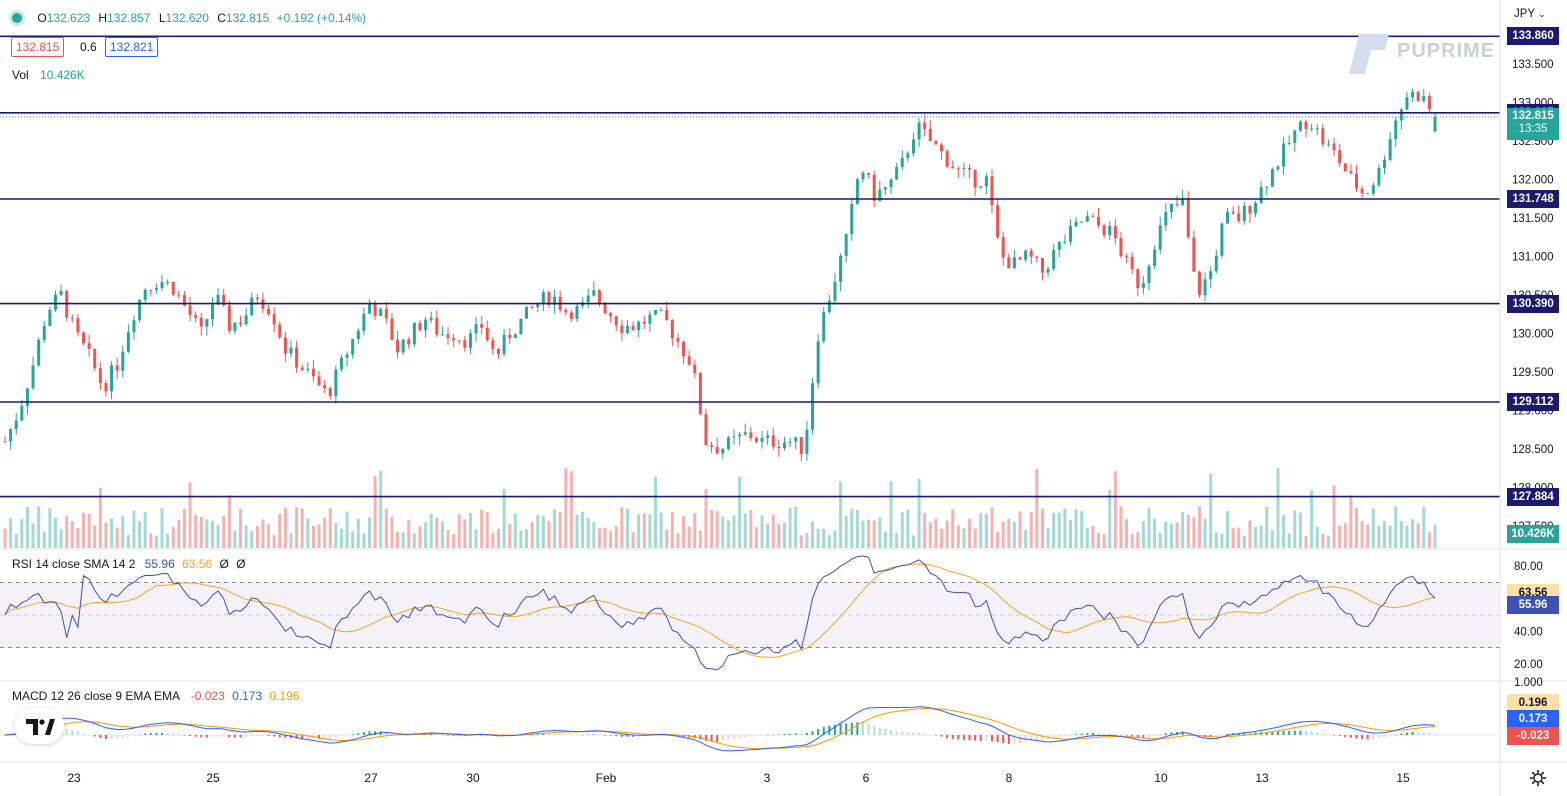  Describe the element at coordinates (213, 778) in the screenshot. I see `time-tick-label: 25` at that location.